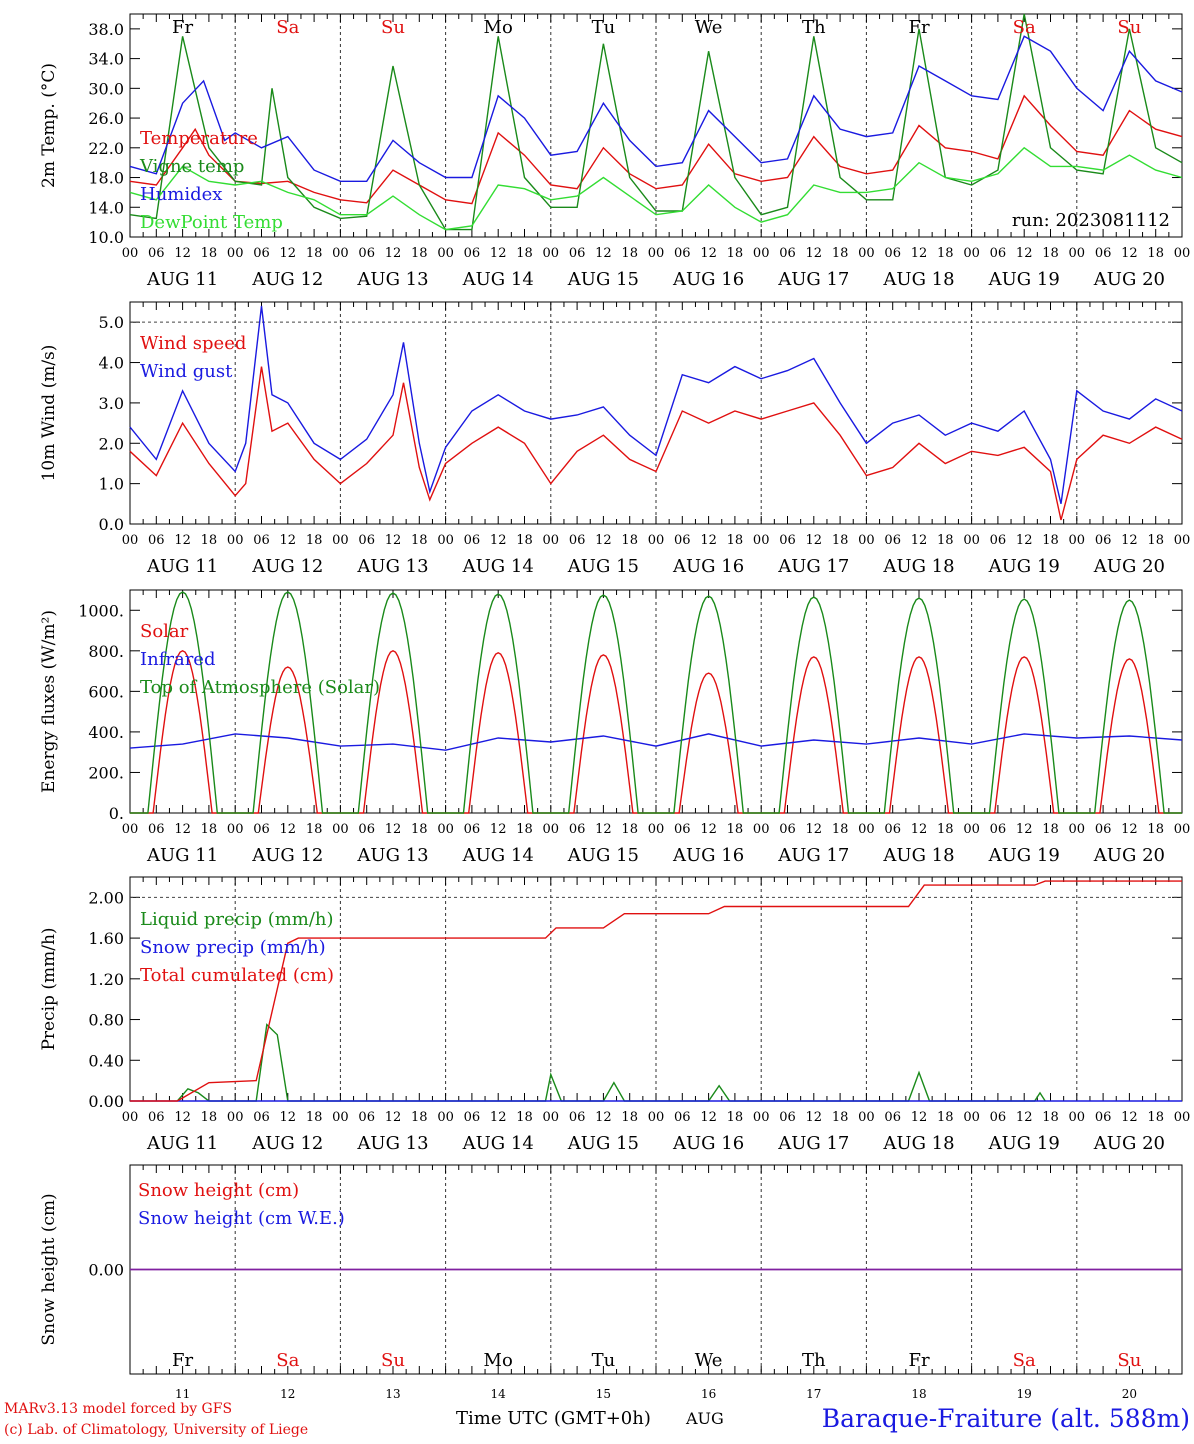 The width and height of the screenshot is (1194, 1444). Describe the element at coordinates (218, 1190) in the screenshot. I see `legend-label: Snow height (cm)` at that location.